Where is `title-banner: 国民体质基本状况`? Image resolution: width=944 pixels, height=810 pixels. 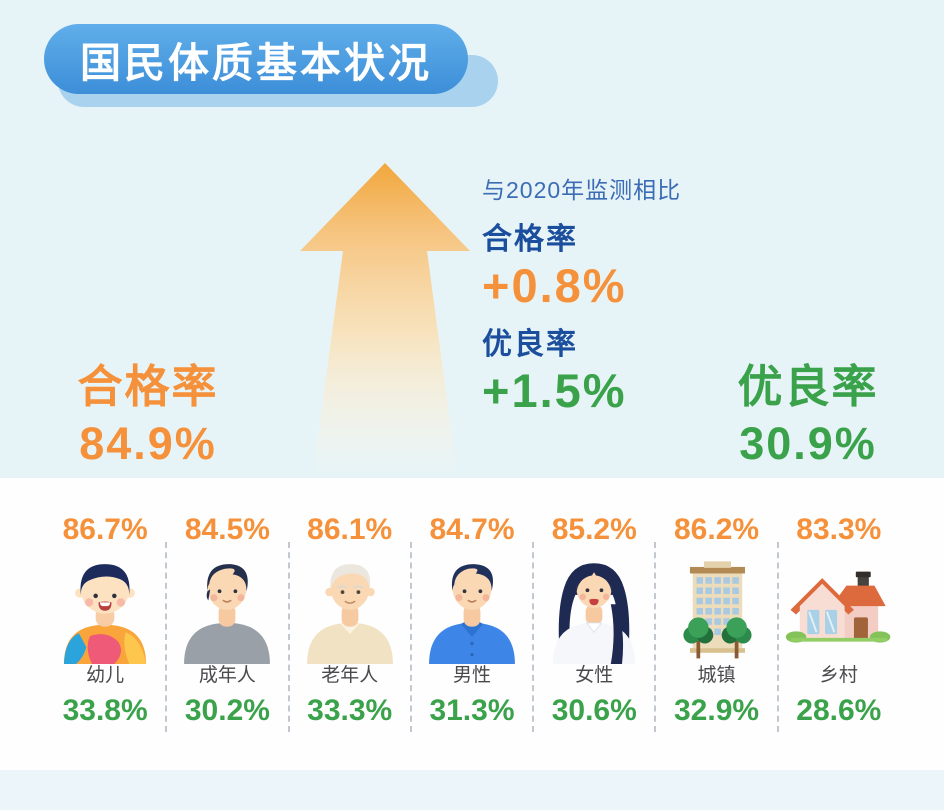 title-banner: 国民体质基本状况 is located at coordinates (256, 59).